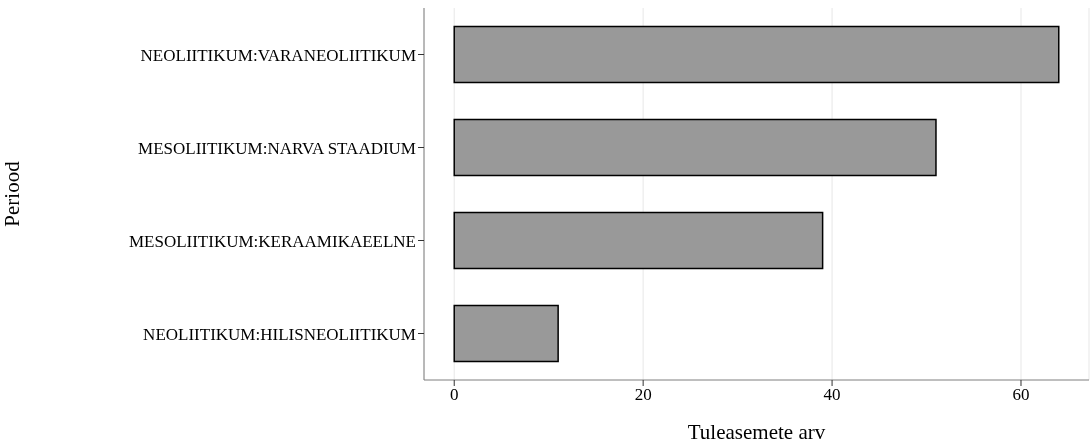 This screenshot has width=1090, height=441. Describe the element at coordinates (756, 430) in the screenshot. I see `x-axis-title: Tuleasemete arv` at that location.